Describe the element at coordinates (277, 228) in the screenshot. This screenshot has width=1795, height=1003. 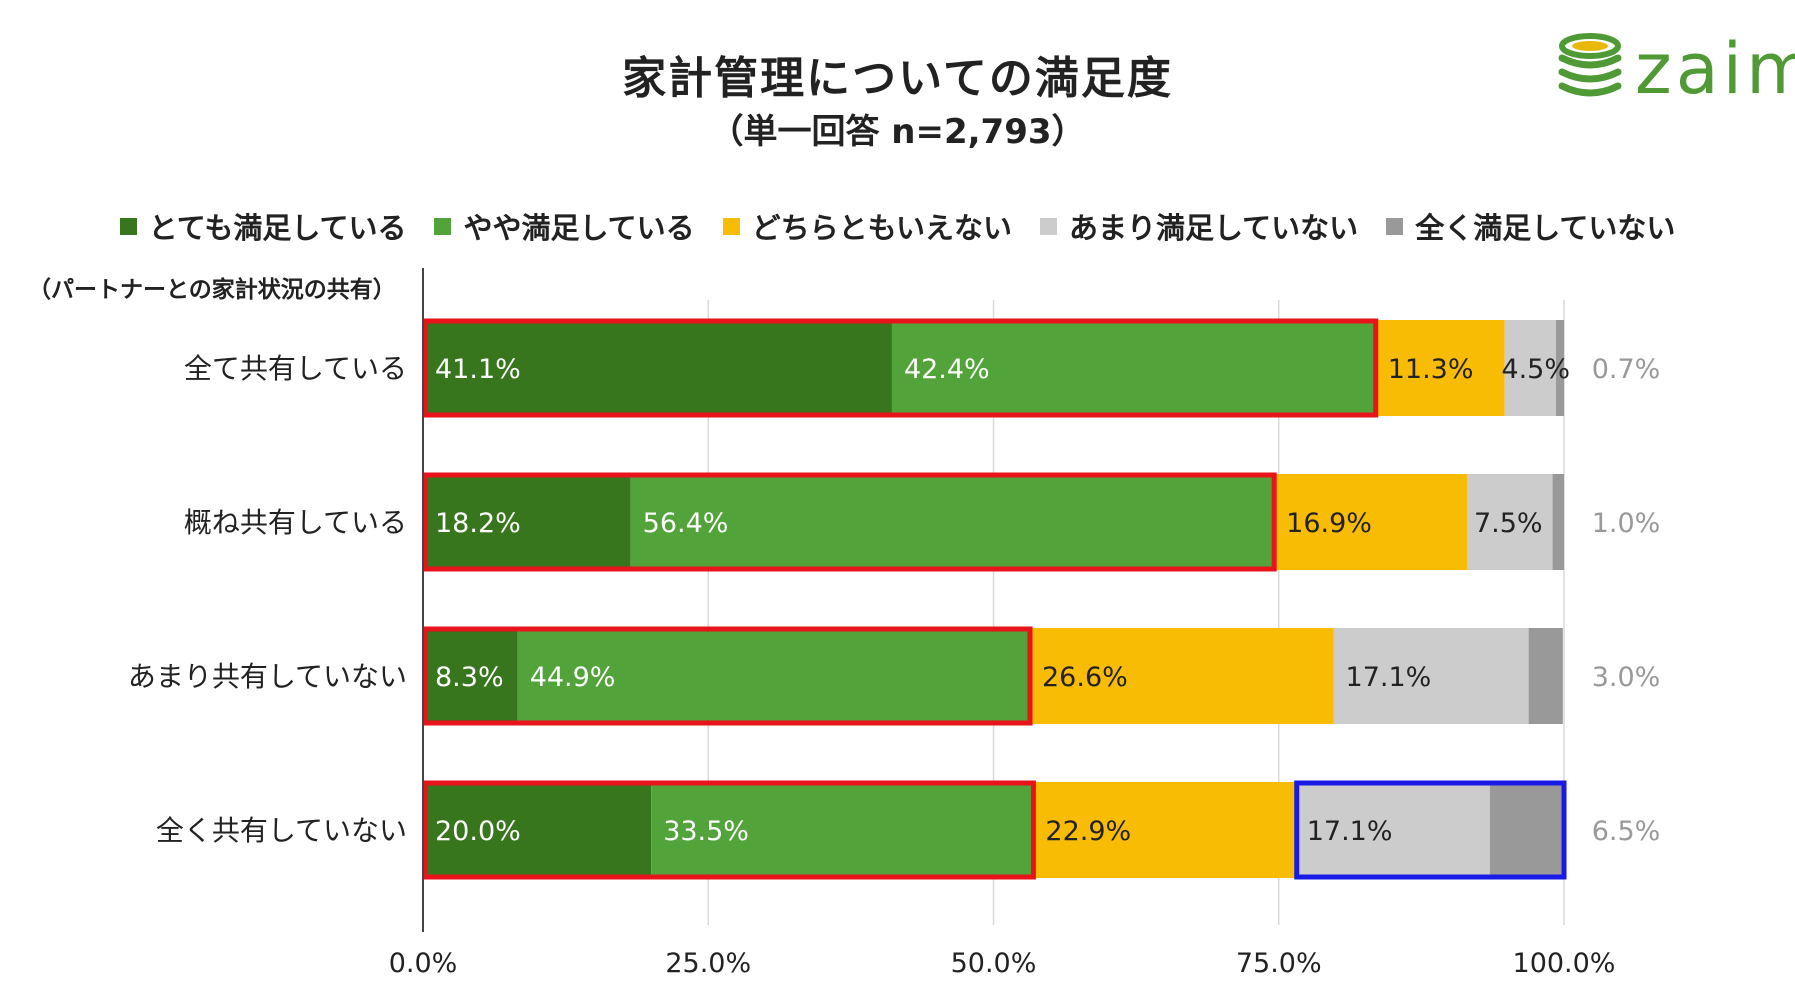
I see `legend-label: とても満足している` at that location.